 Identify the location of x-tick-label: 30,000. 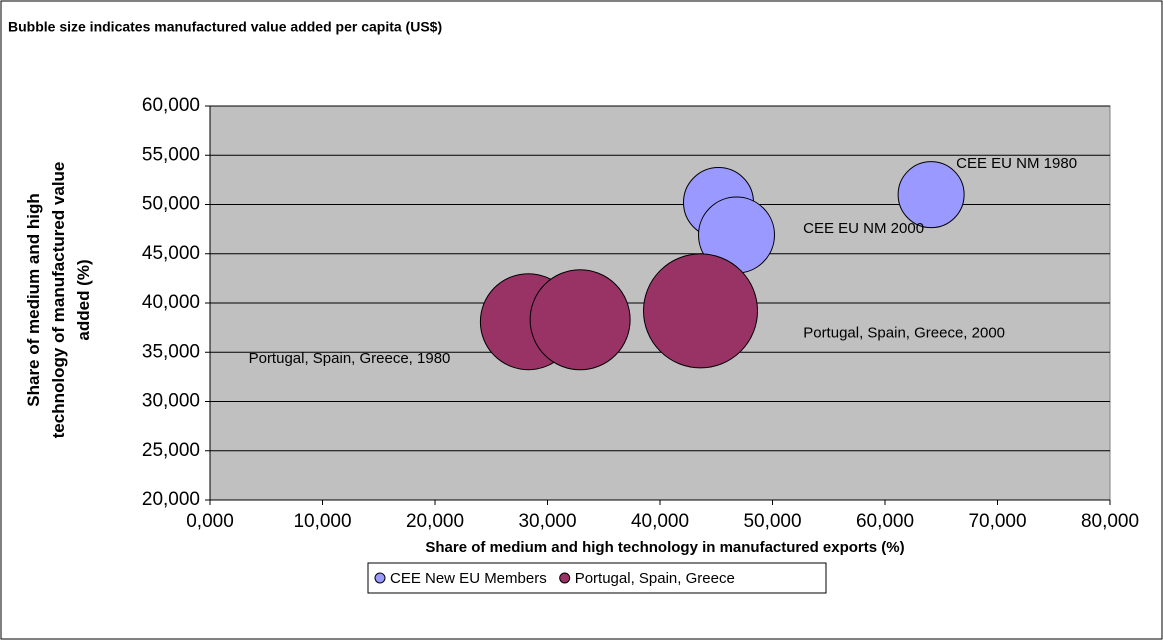
(547, 521).